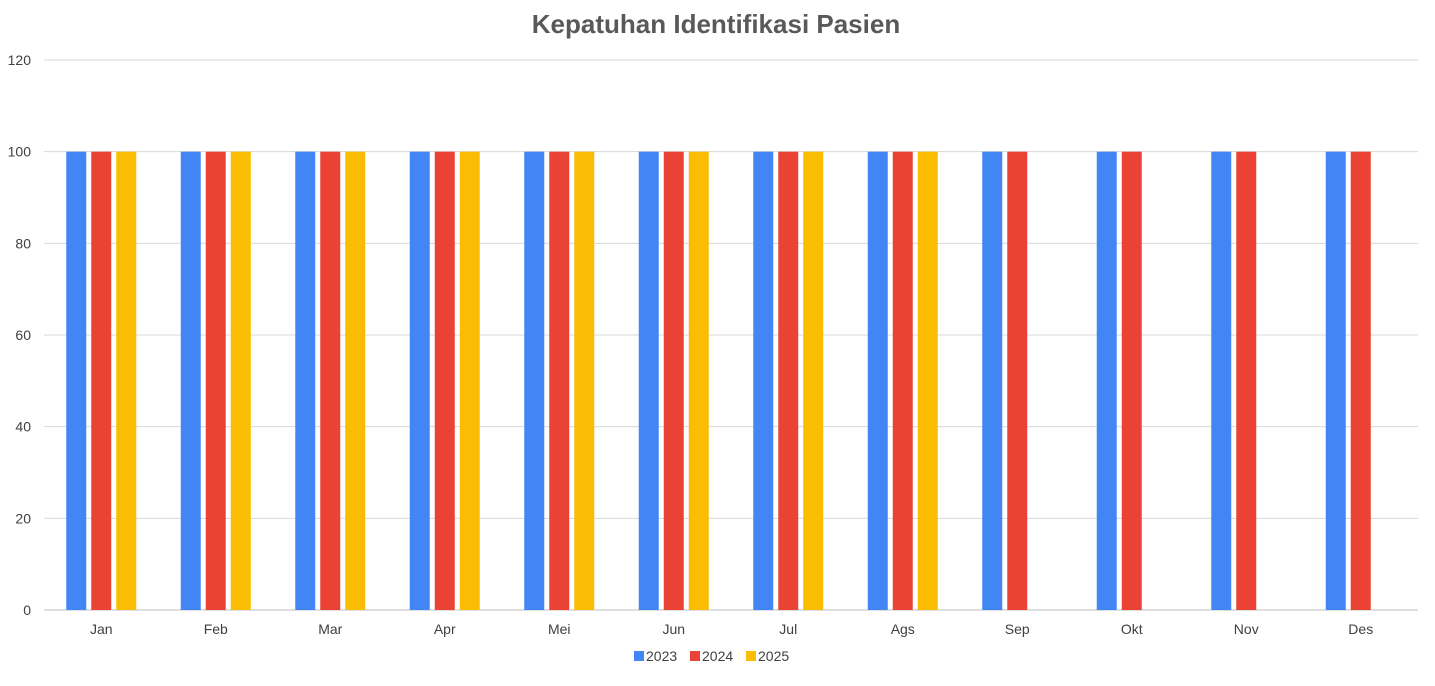  Describe the element at coordinates (788, 380) in the screenshot. I see `bar-2024-Jul` at that location.